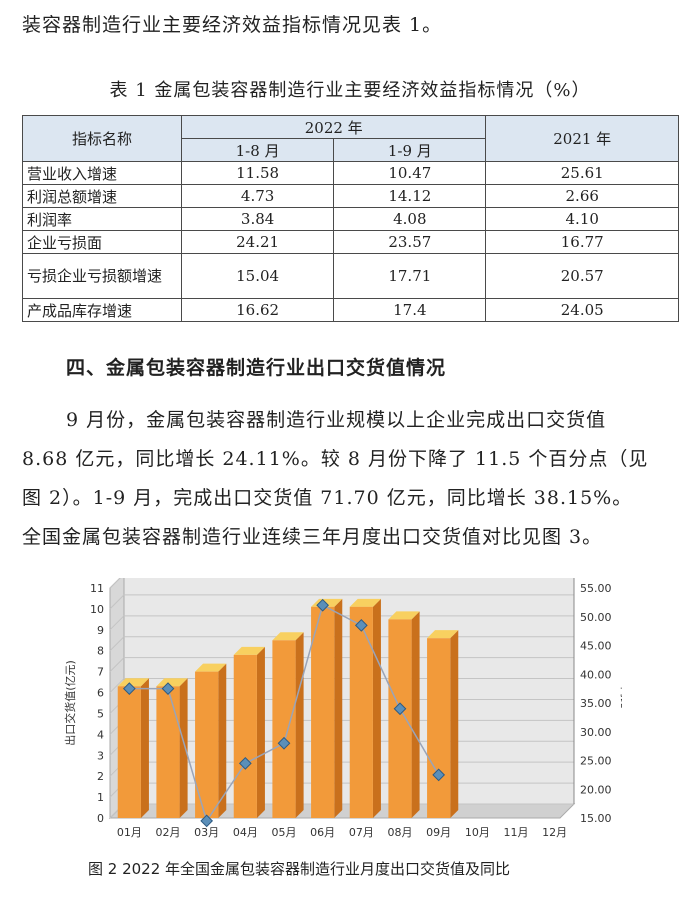 The width and height of the screenshot is (700, 908). Describe the element at coordinates (410, 276) in the screenshot. I see `row-value-jan-sep: 17.71` at that location.